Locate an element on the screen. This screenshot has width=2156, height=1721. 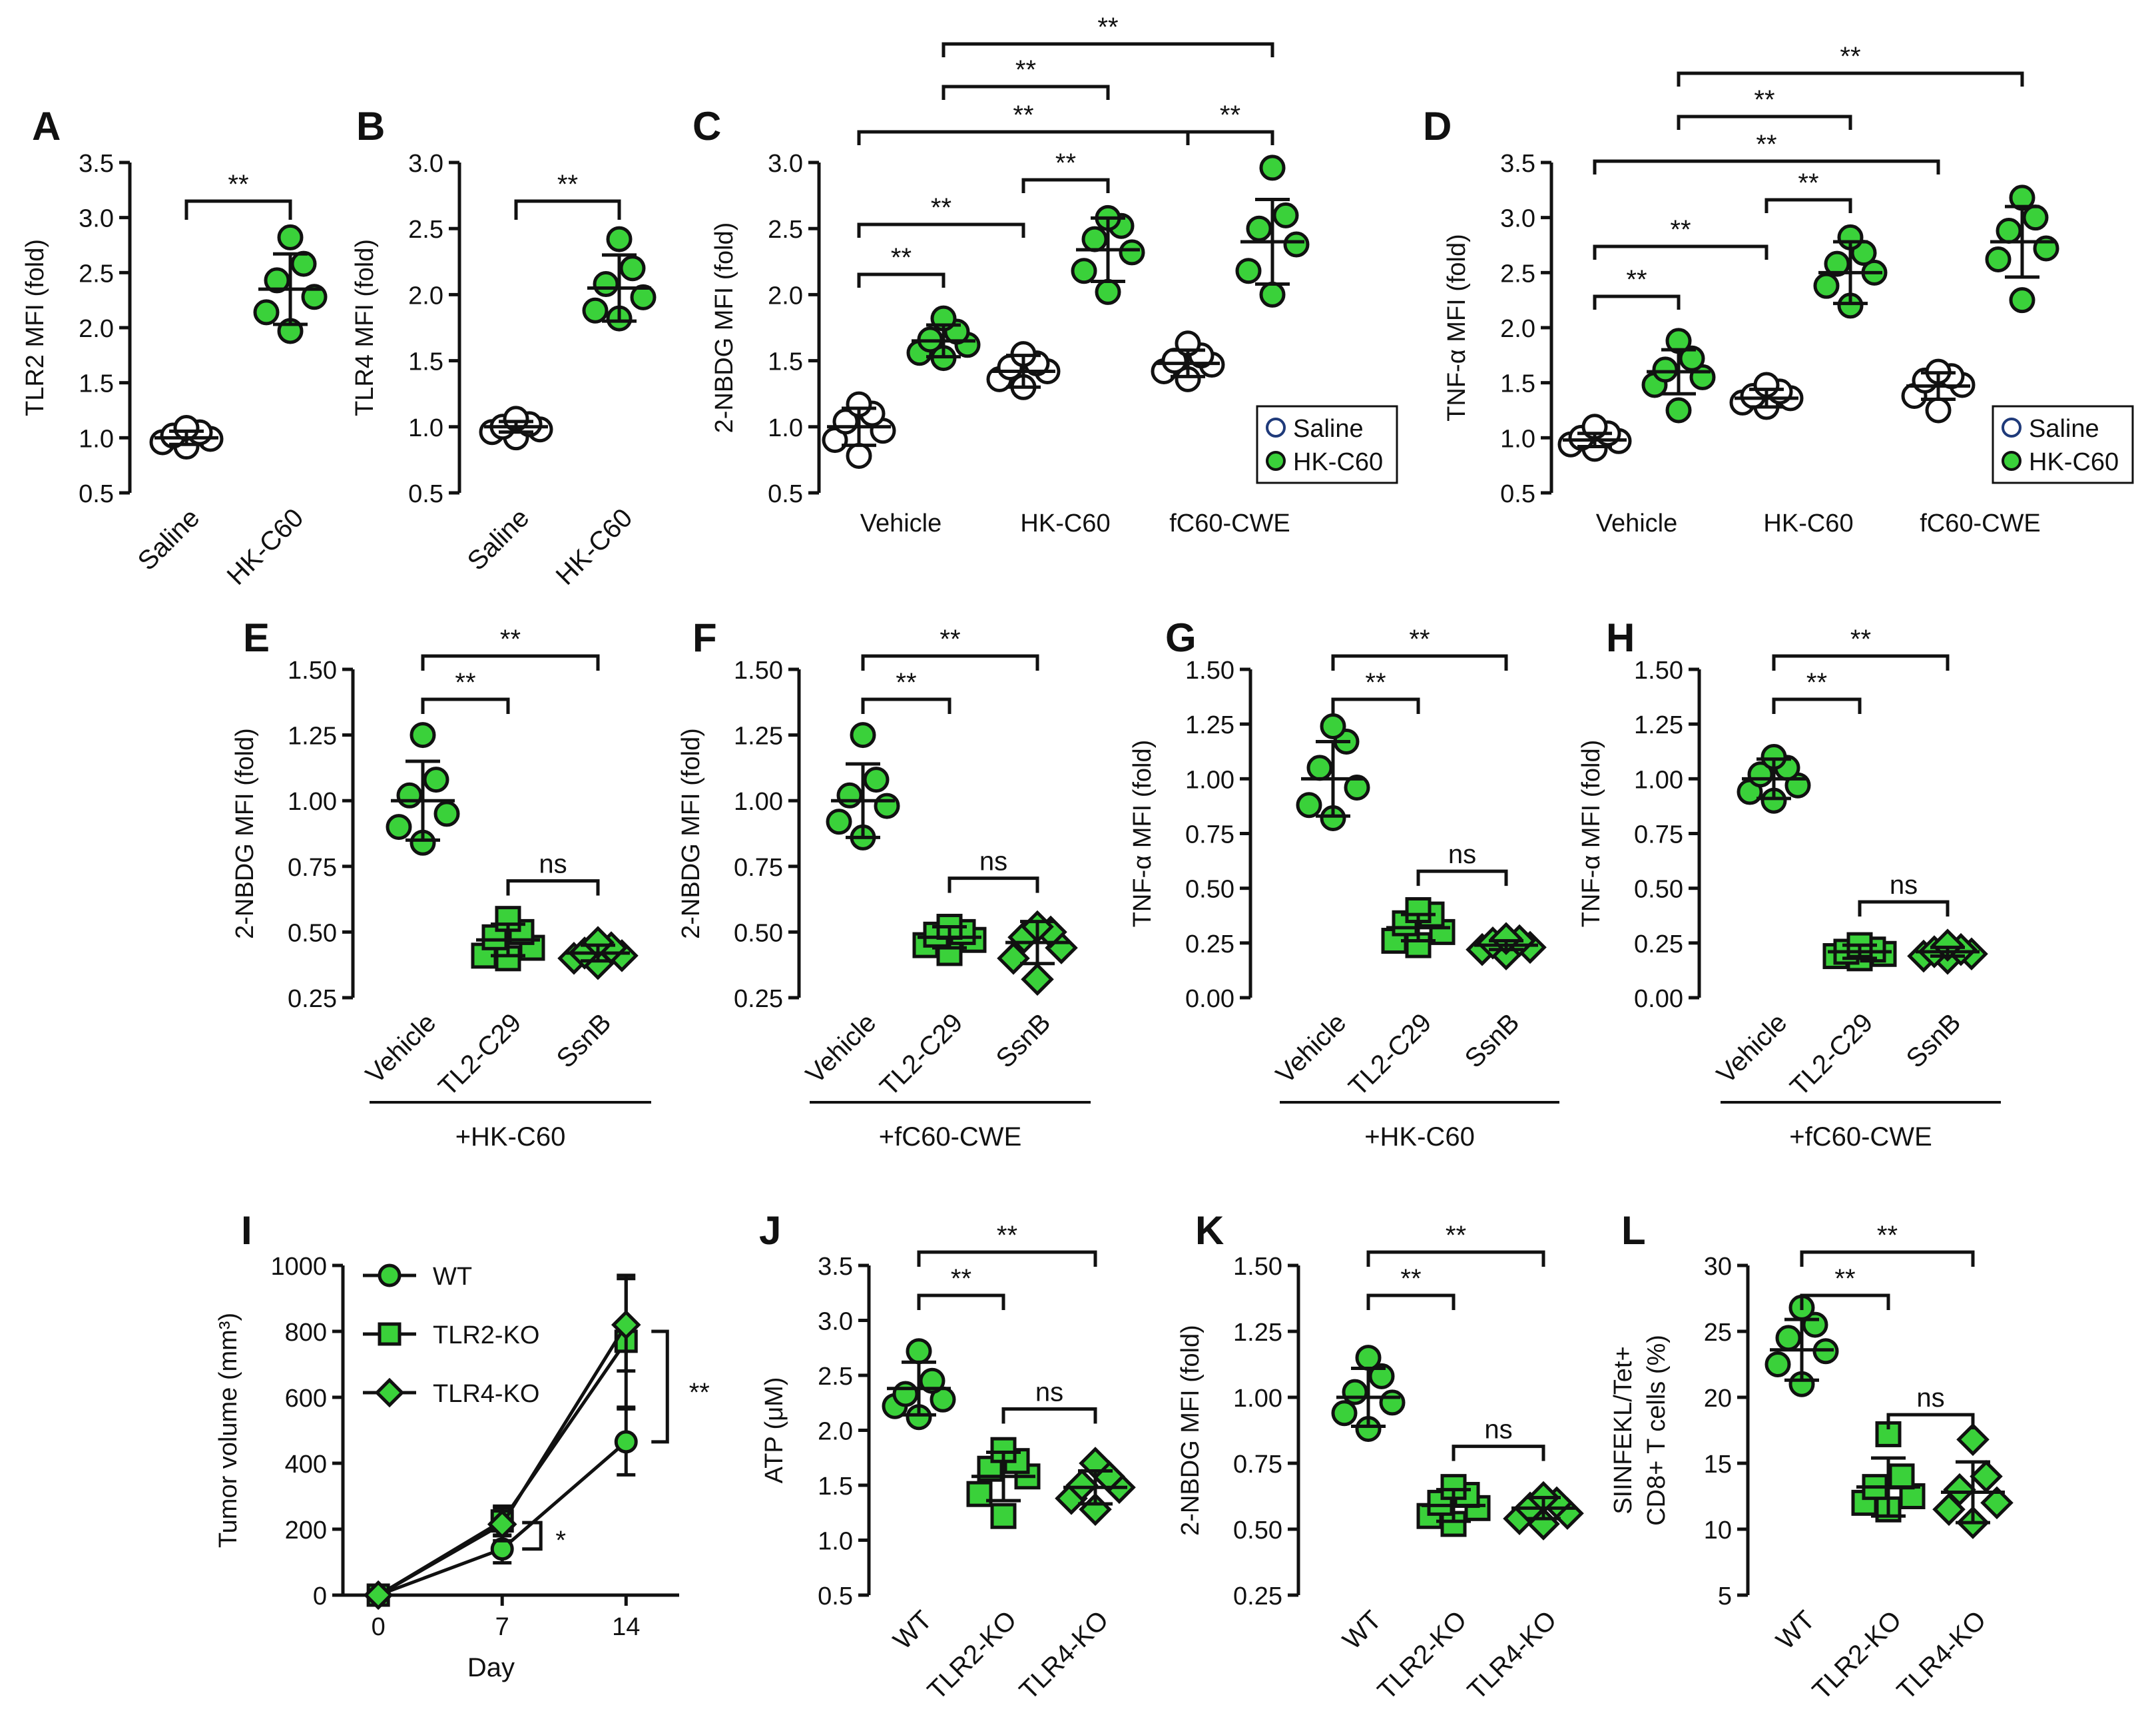
y-tick-label: 200 is located at coordinates (306, 1531).